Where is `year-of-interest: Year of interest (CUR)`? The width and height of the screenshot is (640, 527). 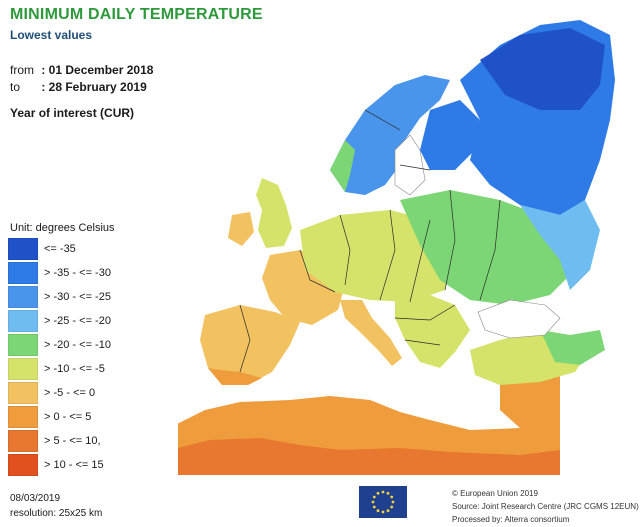
year-of-interest: Year of interest (CUR) is located at coordinates (72, 113).